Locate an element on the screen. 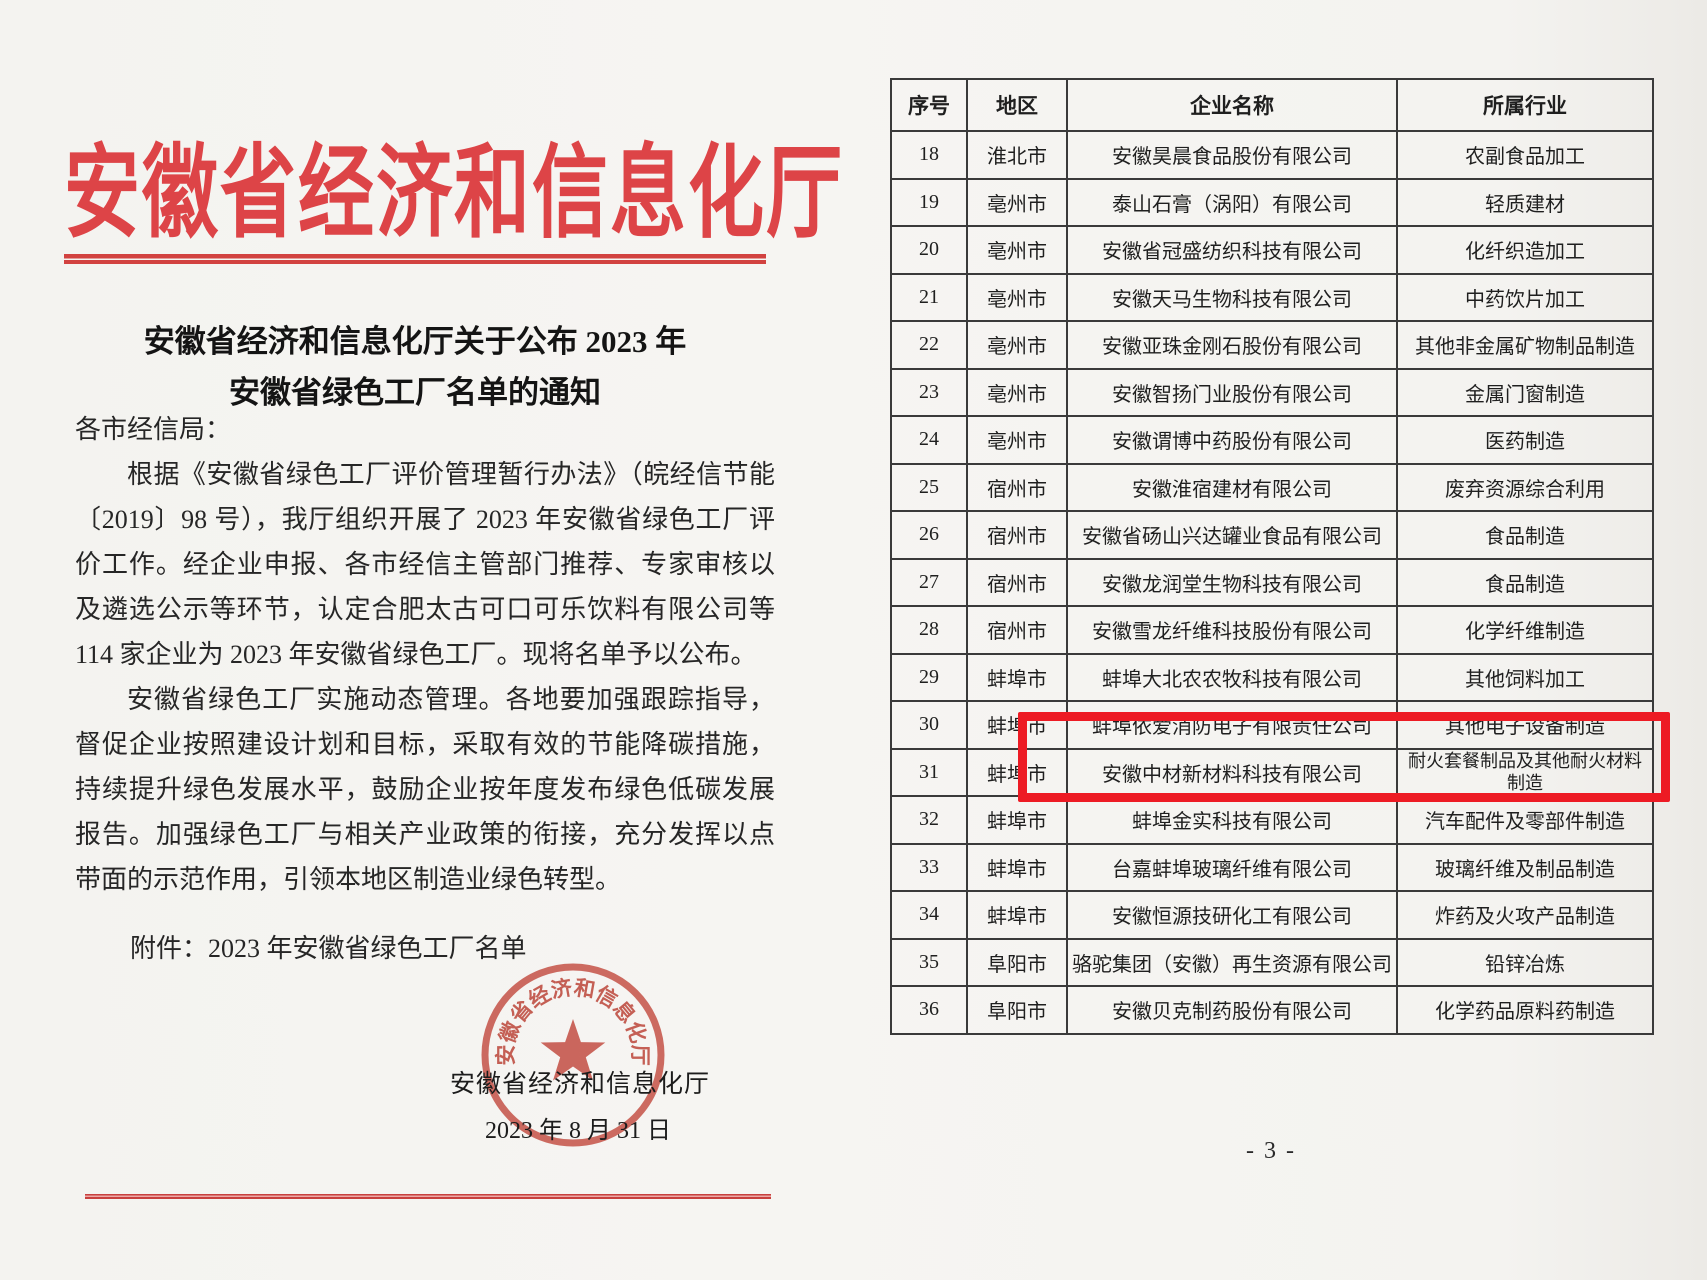 The height and width of the screenshot is (1280, 1707). serial-cell: 28 is located at coordinates (929, 630).